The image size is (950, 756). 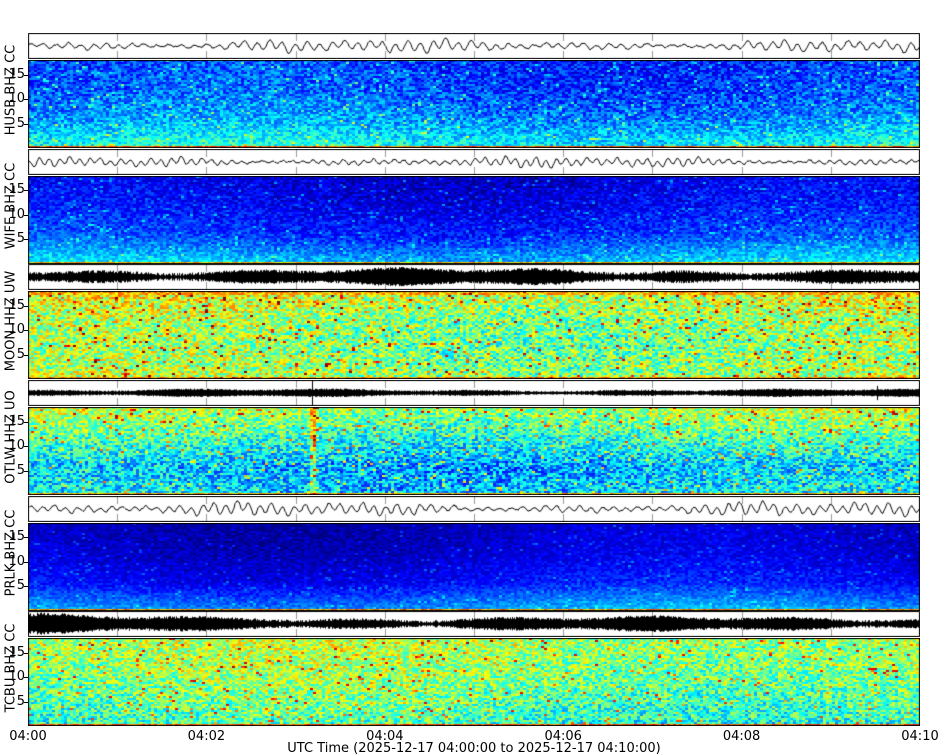 I want to click on time-tick-label: 04:06, so click(x=563, y=736).